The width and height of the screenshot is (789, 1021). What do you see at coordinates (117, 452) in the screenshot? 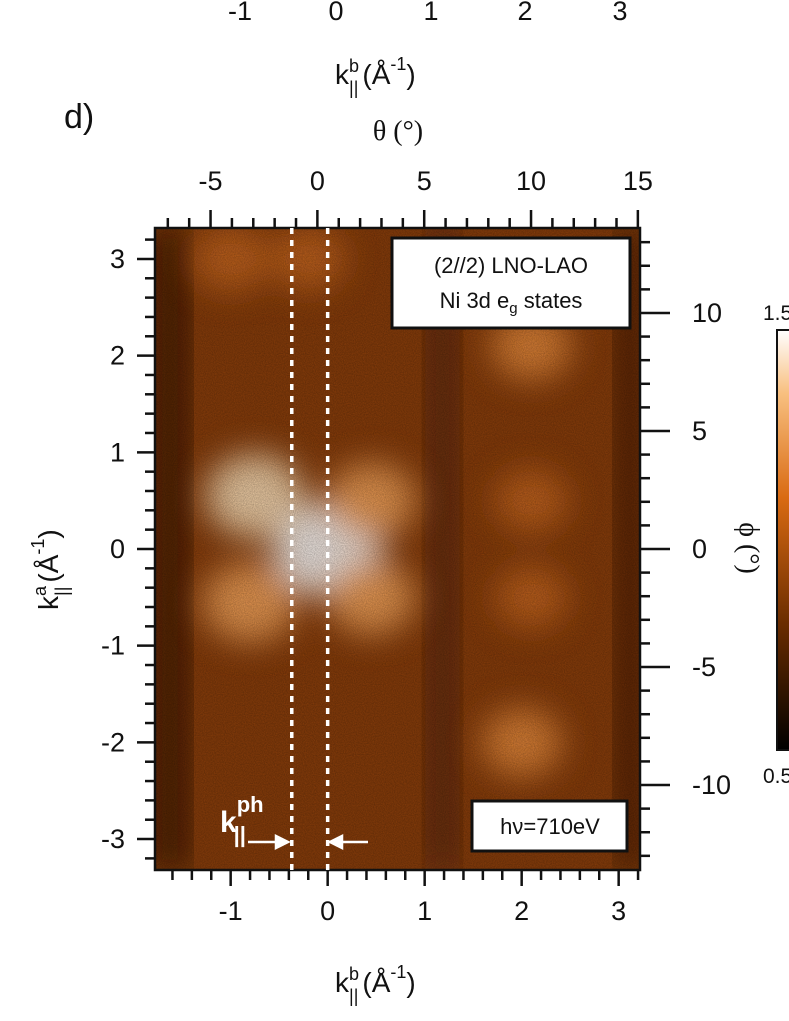
I see `y-left-tick-label: 1` at bounding box center [117, 452].